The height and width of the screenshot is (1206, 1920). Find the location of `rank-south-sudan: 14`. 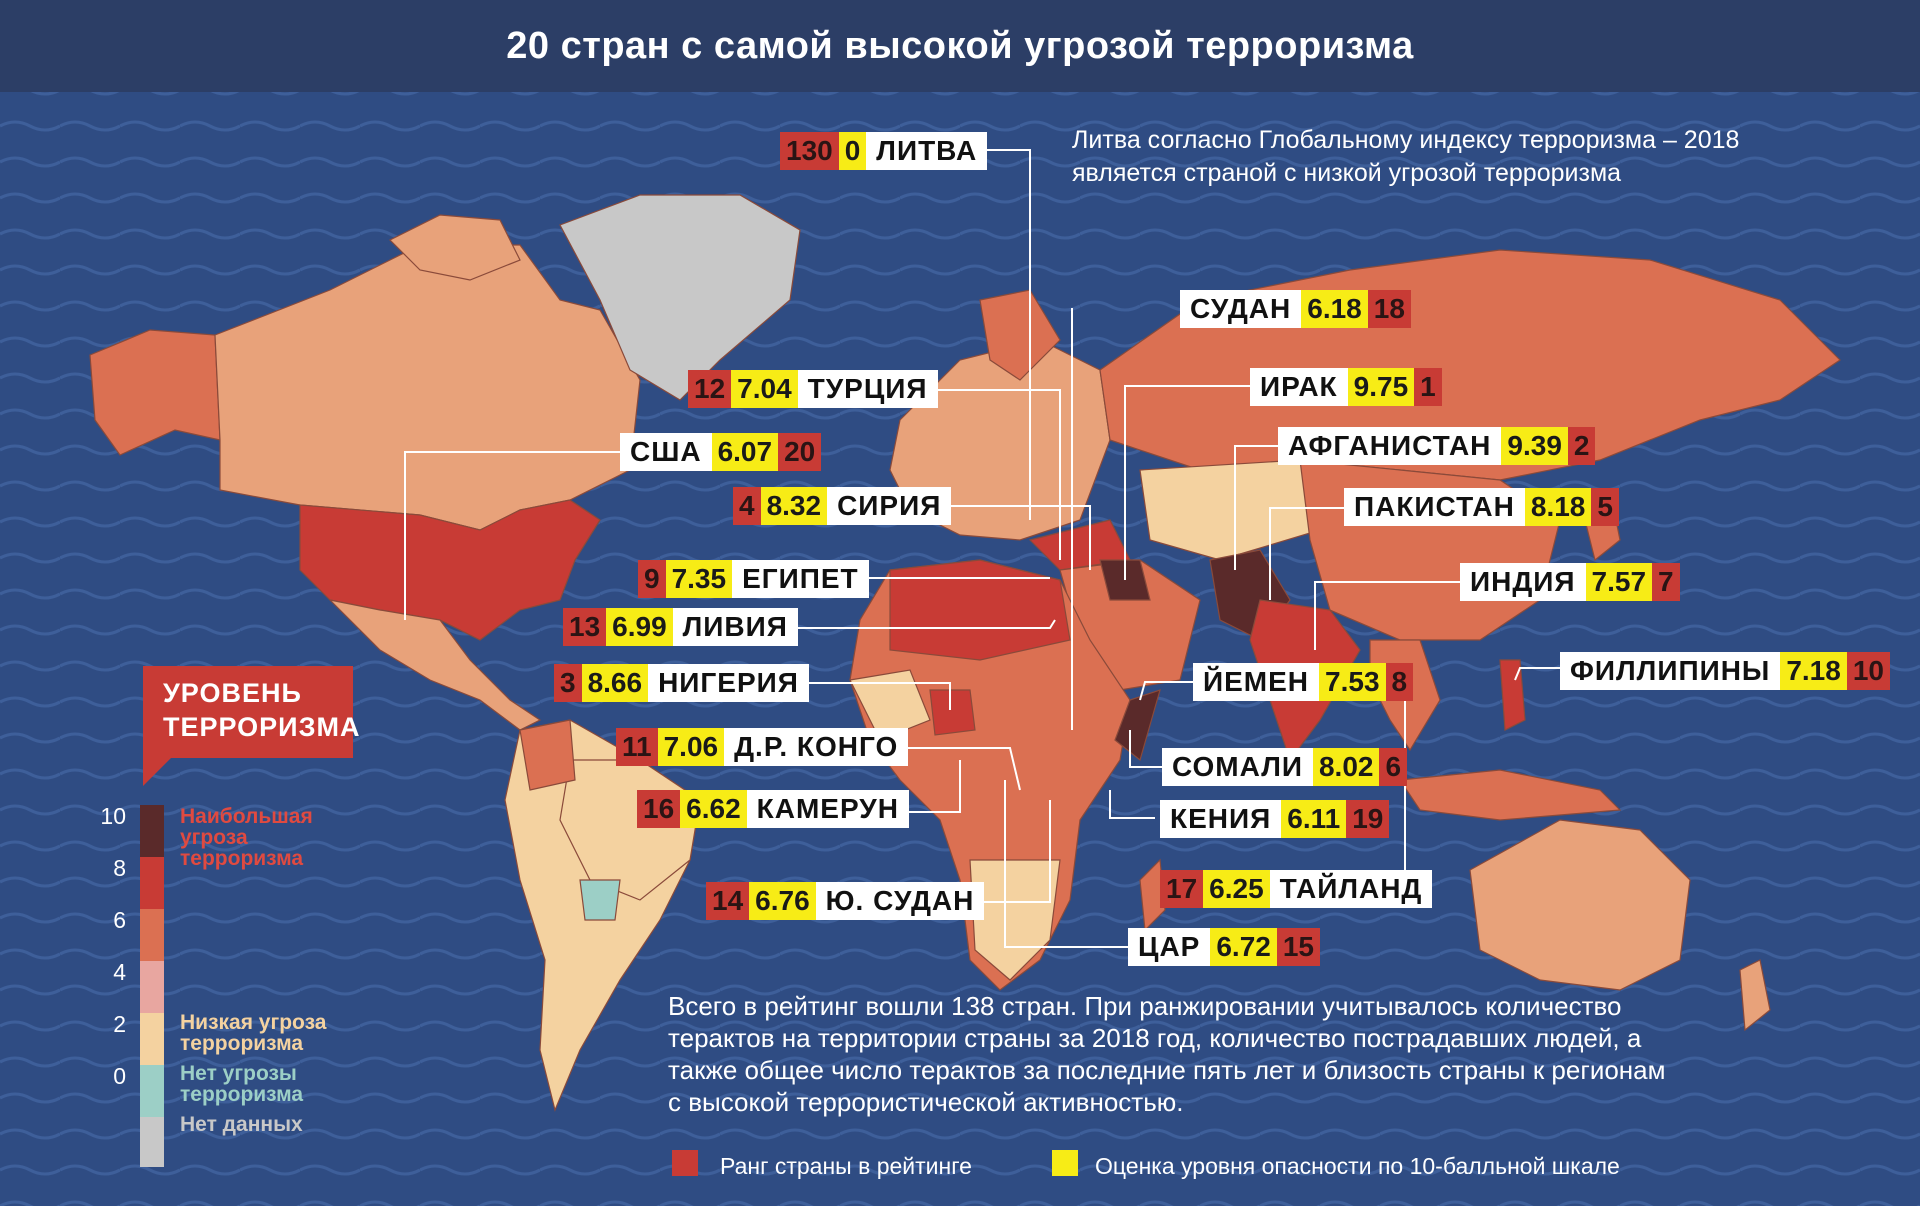

rank-south-sudan: 14 is located at coordinates (728, 901).